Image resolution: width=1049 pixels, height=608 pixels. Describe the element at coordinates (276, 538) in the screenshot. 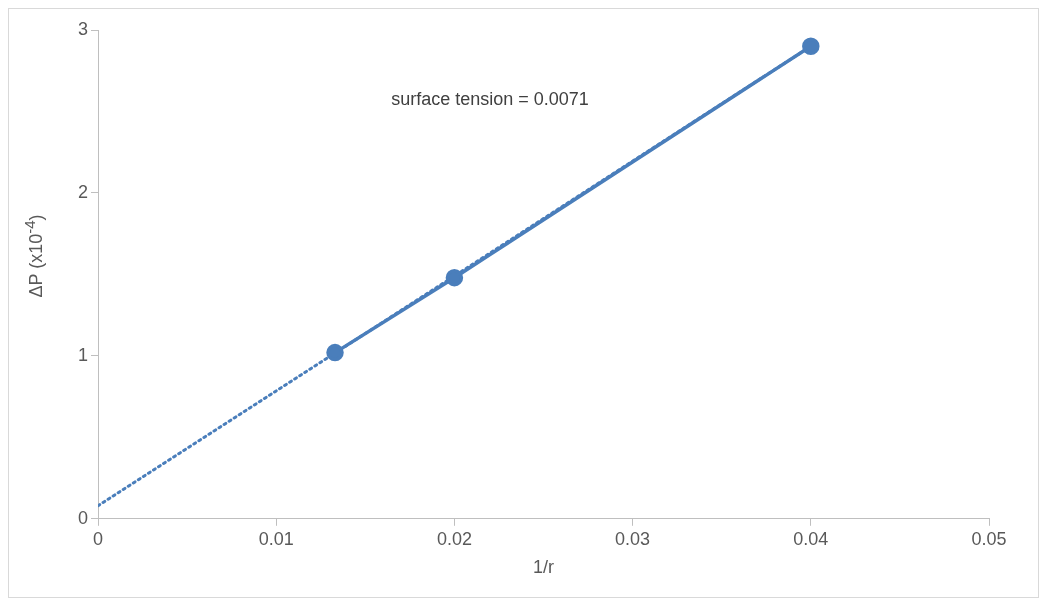

I see `x-tick-label: 0.01` at that location.